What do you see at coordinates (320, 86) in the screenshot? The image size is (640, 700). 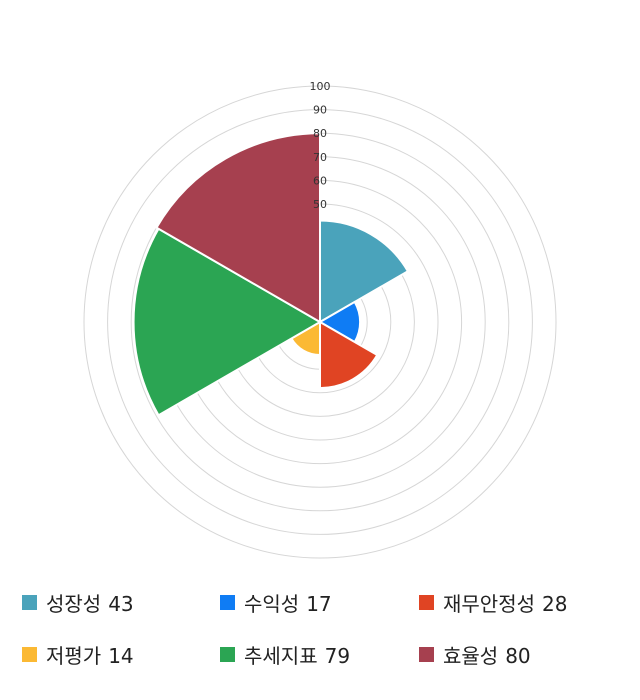 I see `radial-tick-label: 100` at bounding box center [320, 86].